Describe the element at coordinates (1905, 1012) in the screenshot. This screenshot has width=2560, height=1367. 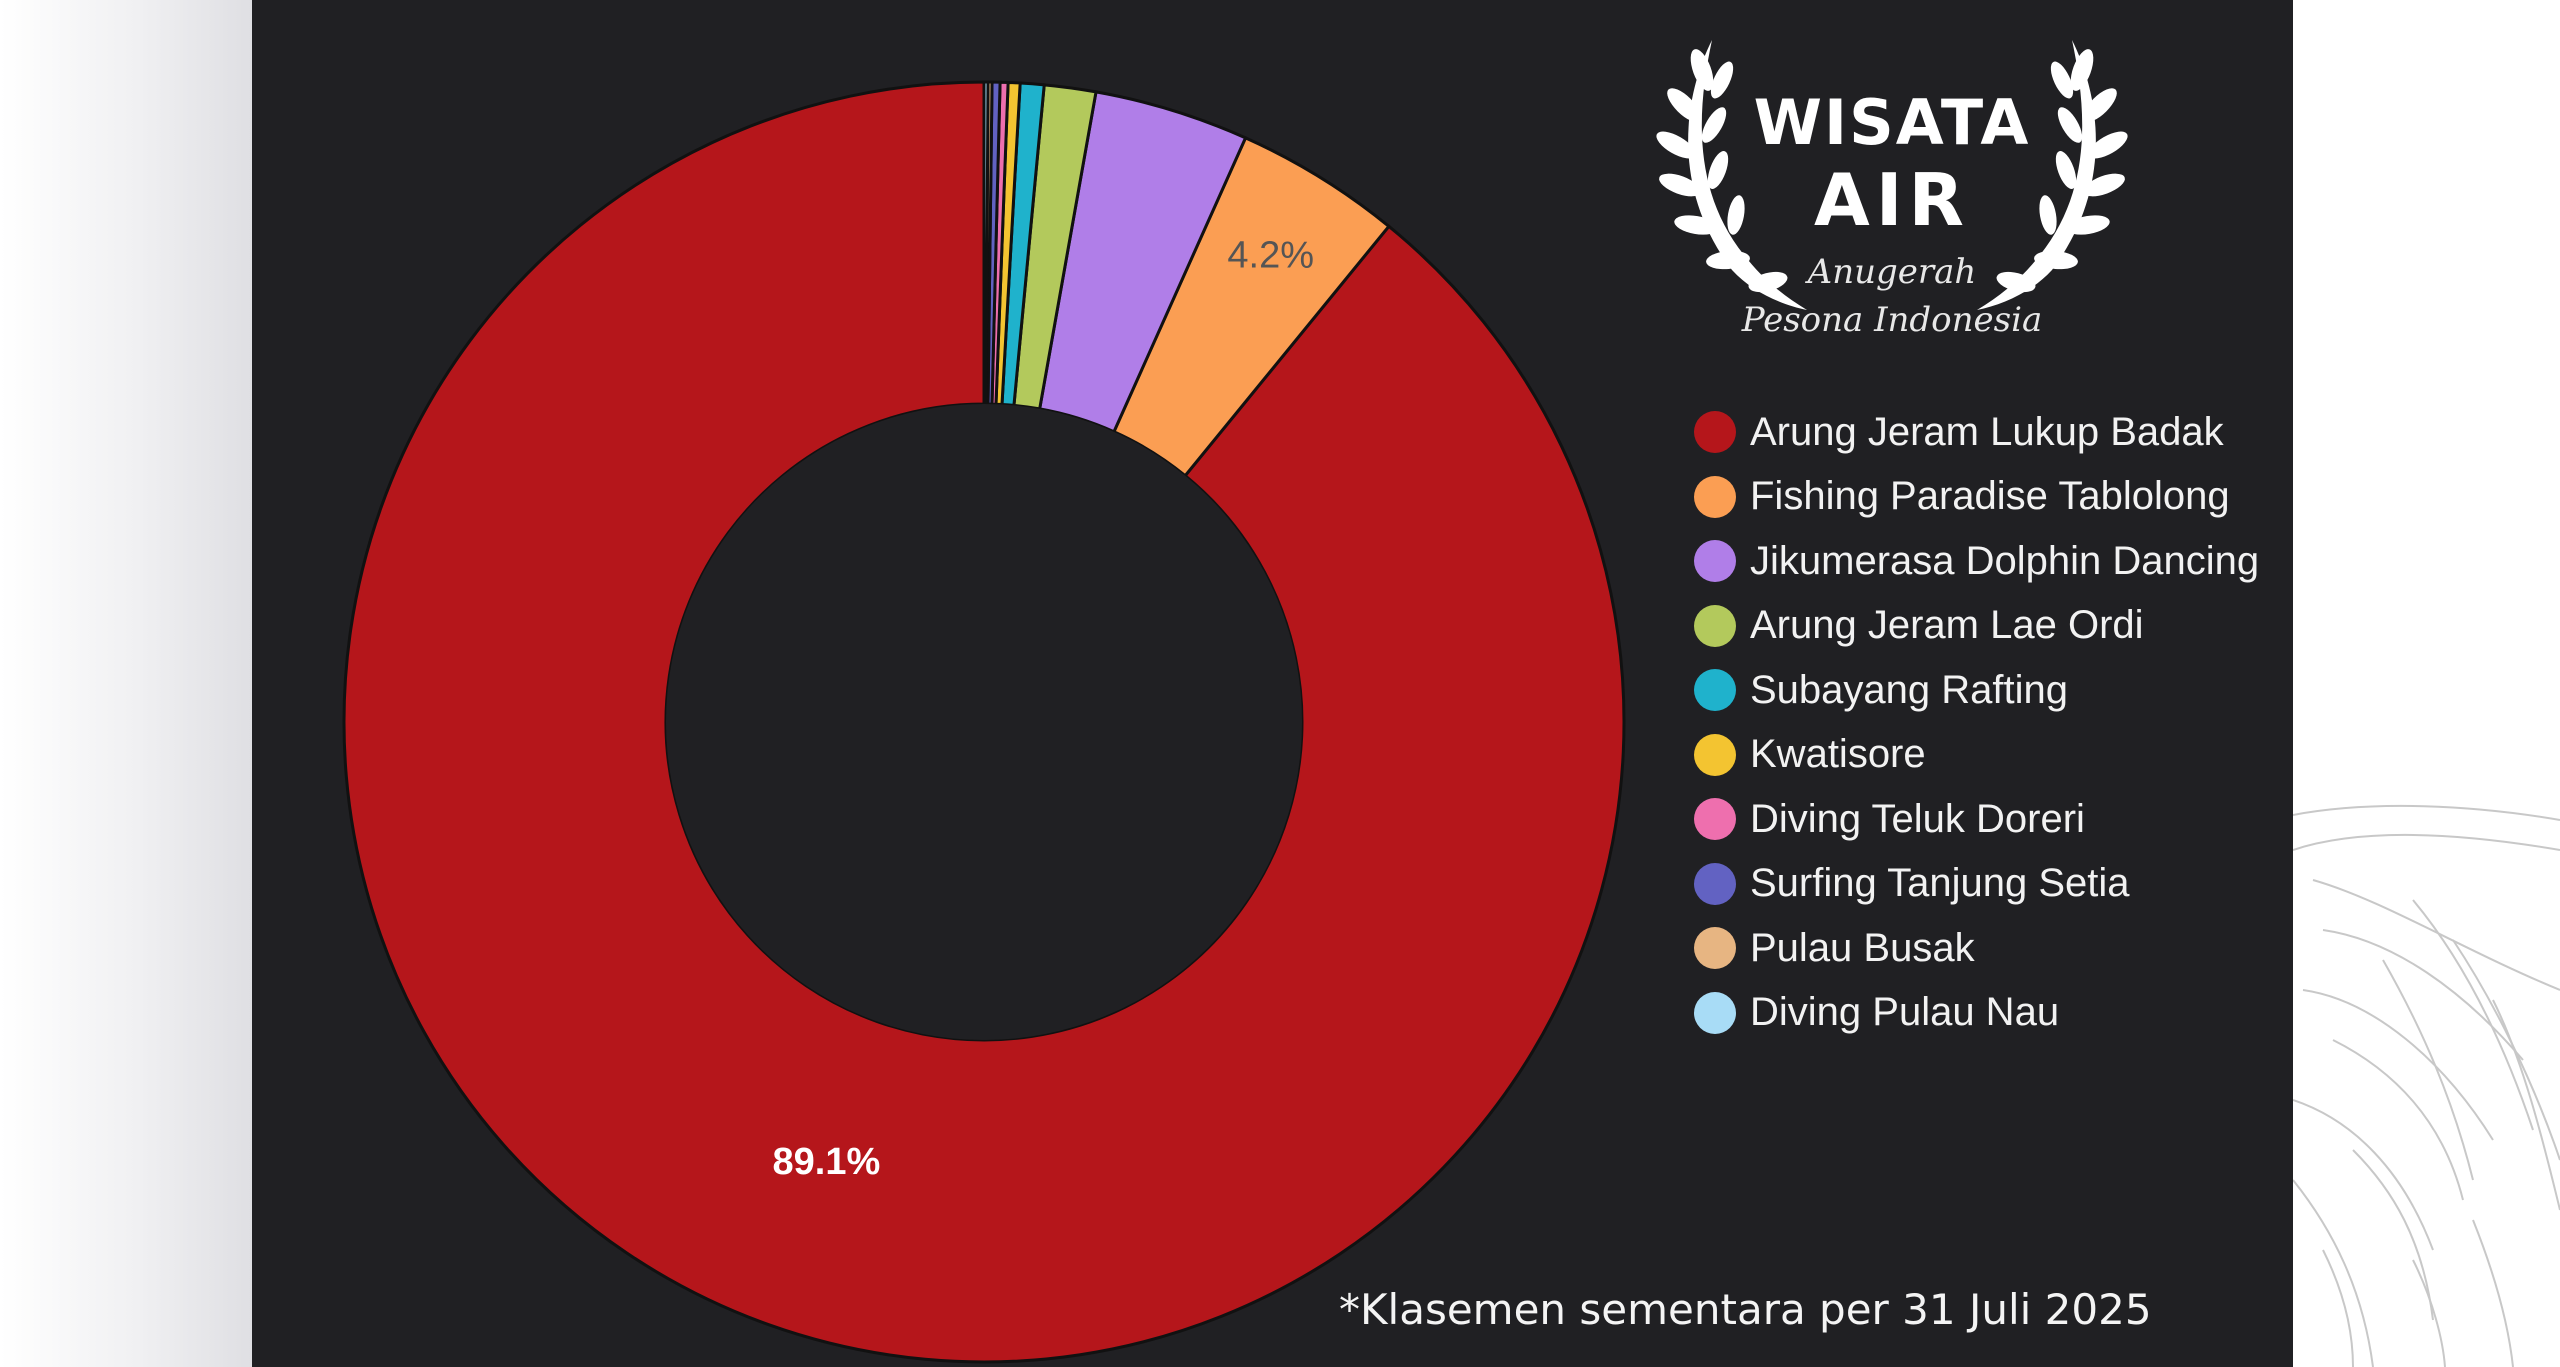
I see `legend-label: Diving Pulau Nau` at that location.